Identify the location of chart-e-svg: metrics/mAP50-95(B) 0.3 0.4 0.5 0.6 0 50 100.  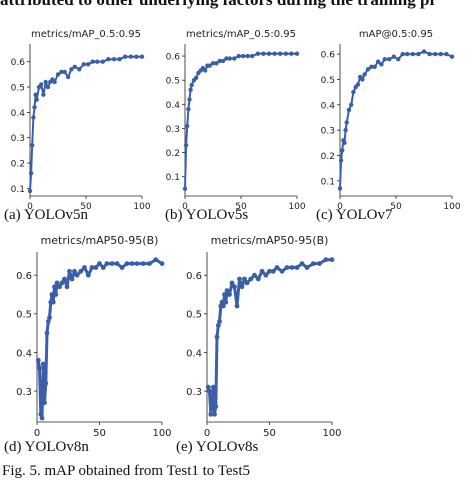
(263, 336).